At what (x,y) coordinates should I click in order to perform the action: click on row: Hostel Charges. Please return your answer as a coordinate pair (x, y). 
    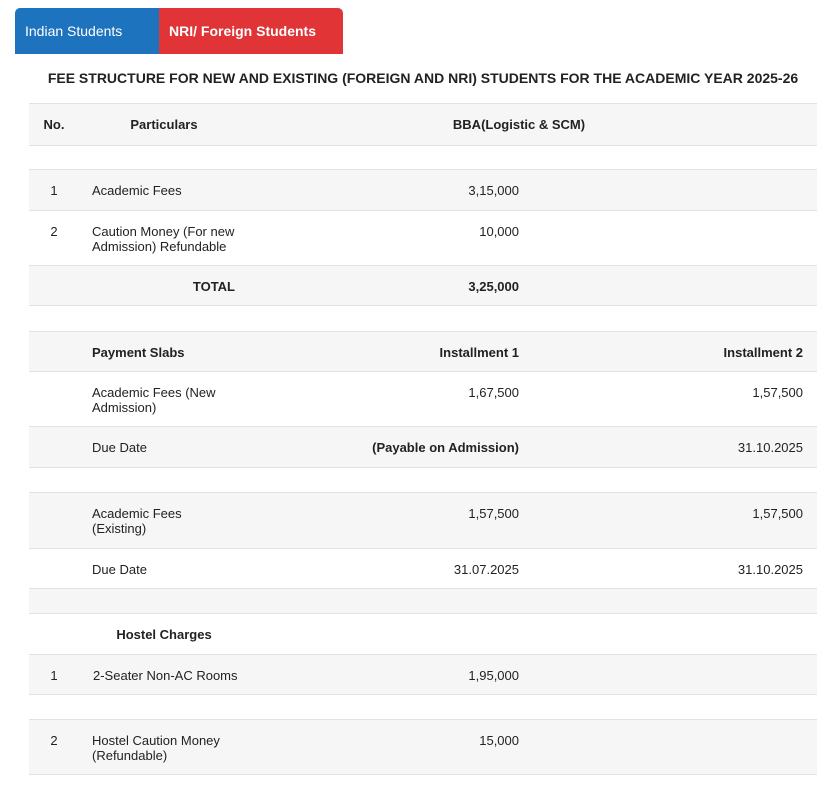
    Looking at the image, I should click on (423, 633).